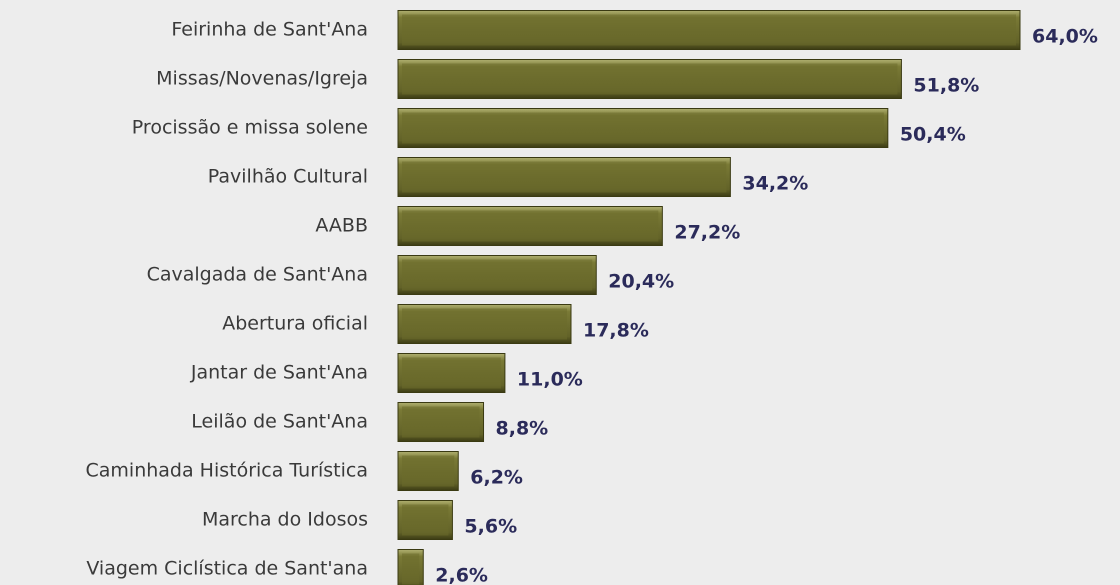  I want to click on value-label: 27,2%, so click(707, 233).